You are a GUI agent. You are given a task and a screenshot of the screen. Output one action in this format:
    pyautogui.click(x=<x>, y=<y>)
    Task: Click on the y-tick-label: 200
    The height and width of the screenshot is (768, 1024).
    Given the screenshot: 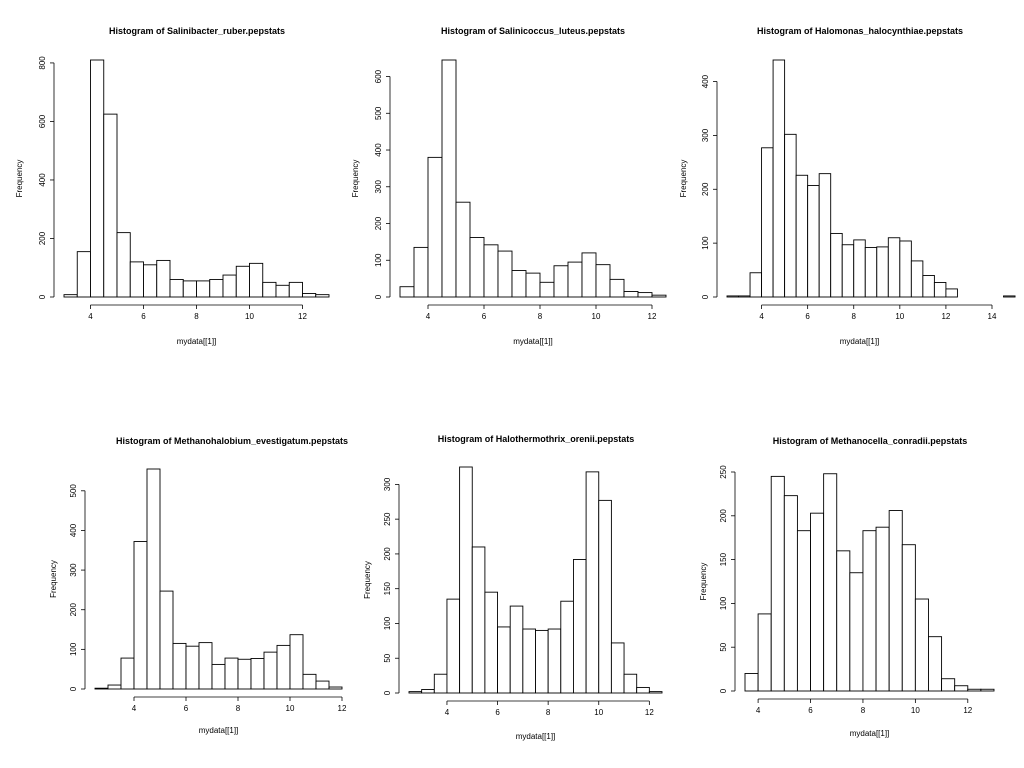 What is the action you would take?
    pyautogui.click(x=42, y=238)
    